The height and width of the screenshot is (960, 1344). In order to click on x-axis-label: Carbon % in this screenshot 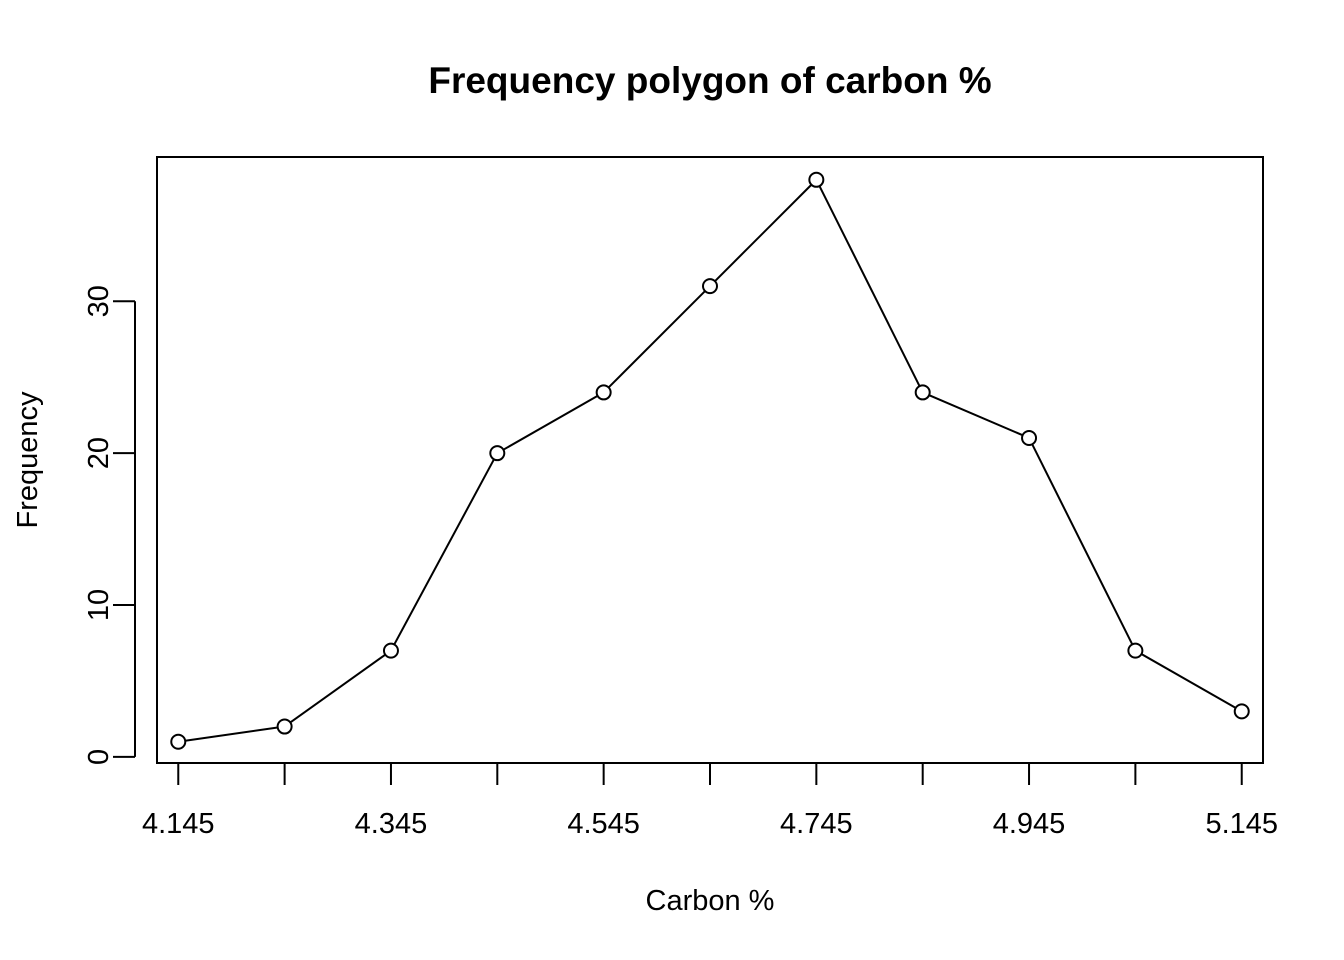, I will do `click(710, 901)`.